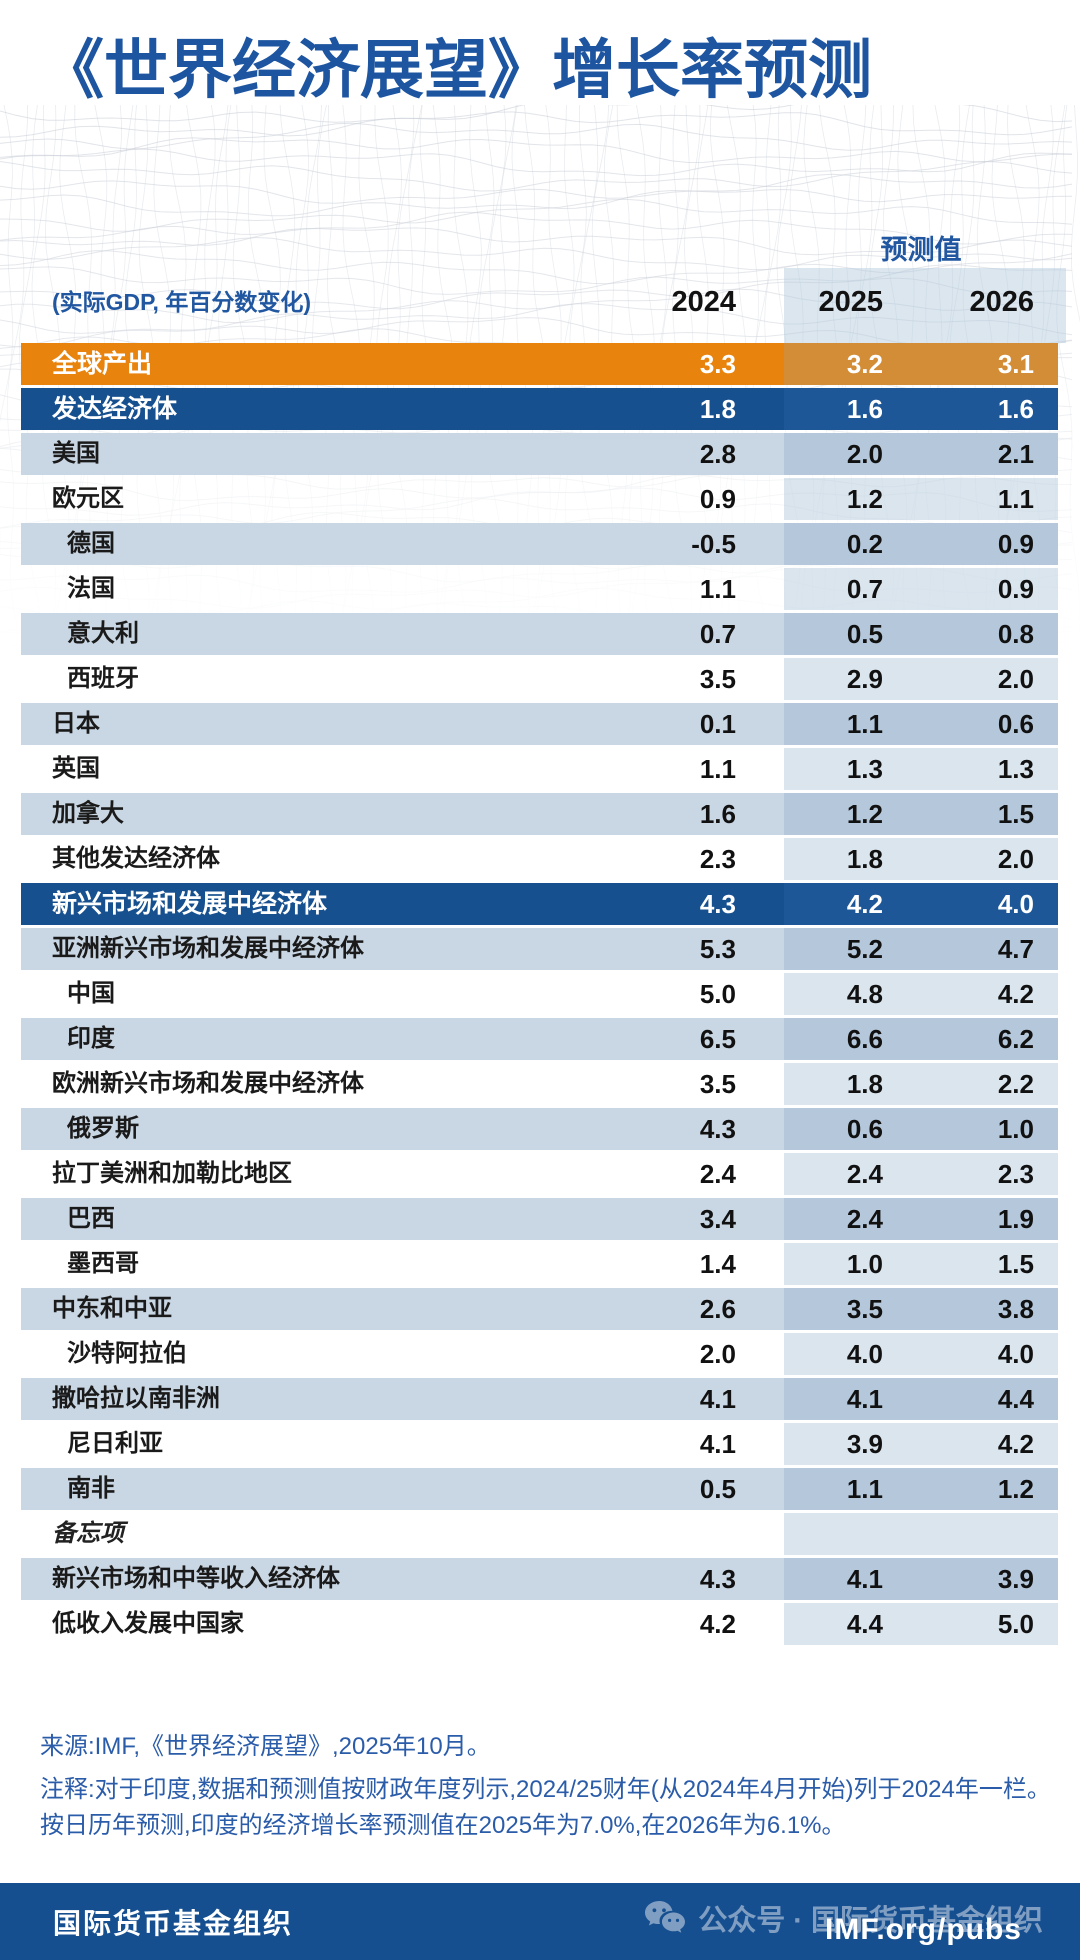  Describe the element at coordinates (717, 1309) in the screenshot. I see `value-2024: 2.6` at that location.